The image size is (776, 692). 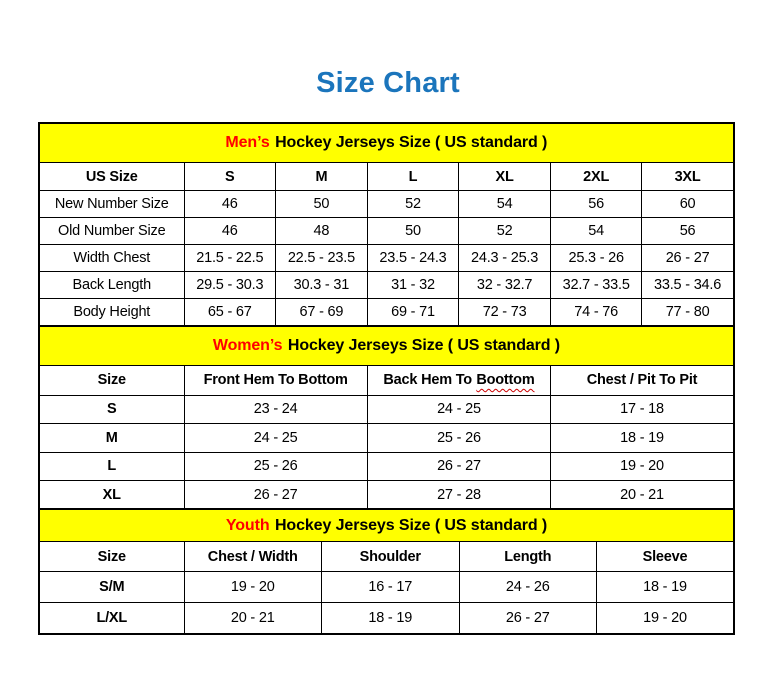 I want to click on size-value: 16 - 17, so click(x=390, y=587).